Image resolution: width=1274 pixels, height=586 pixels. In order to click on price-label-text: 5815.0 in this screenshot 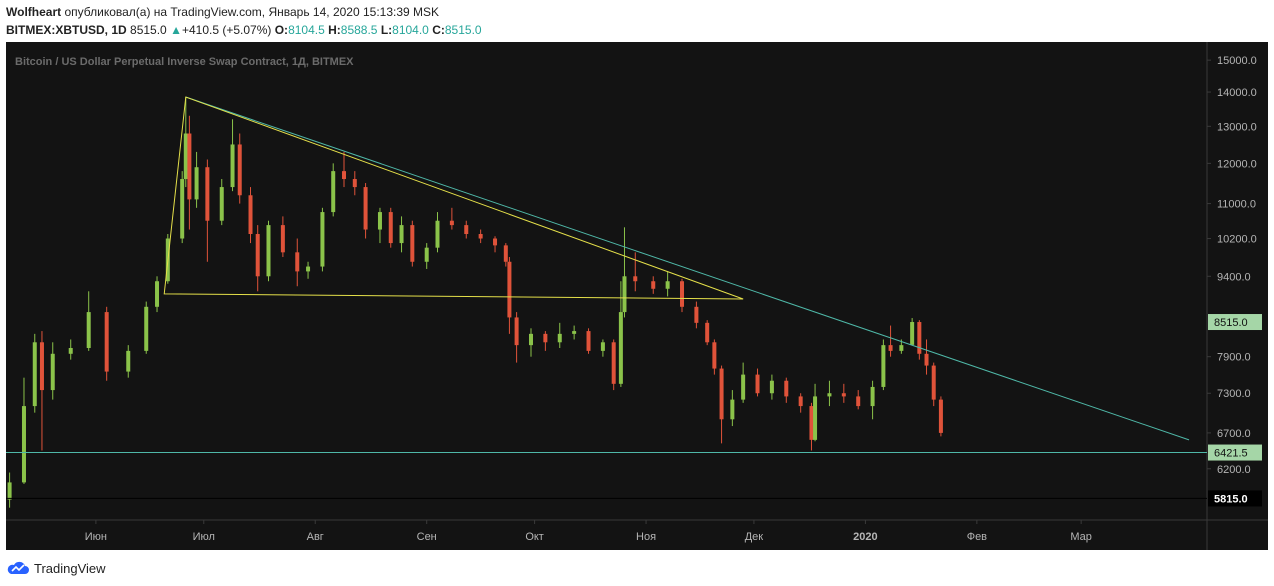, I will do `click(1231, 499)`.